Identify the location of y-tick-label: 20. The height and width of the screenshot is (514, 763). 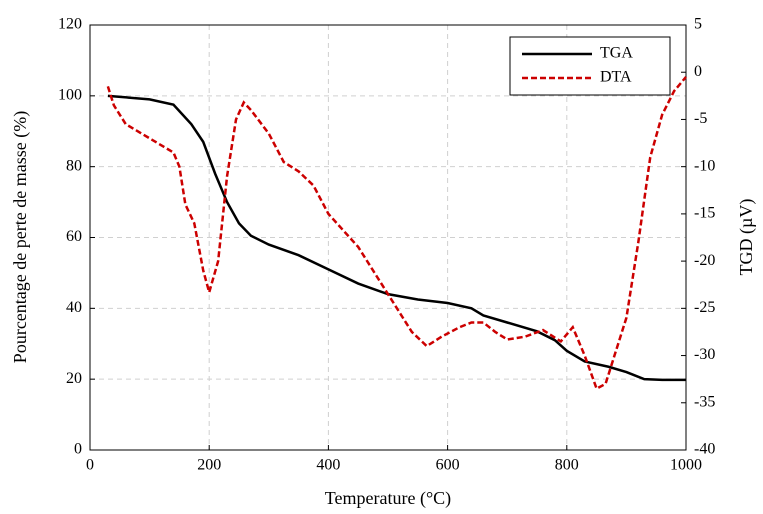
(74, 378).